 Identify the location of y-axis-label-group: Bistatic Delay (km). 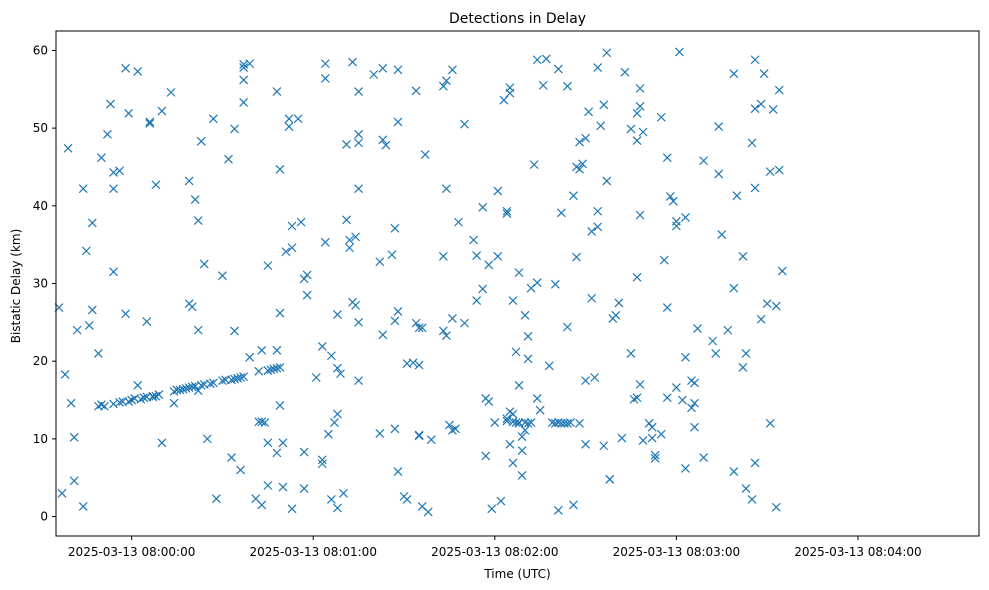
(16, 286).